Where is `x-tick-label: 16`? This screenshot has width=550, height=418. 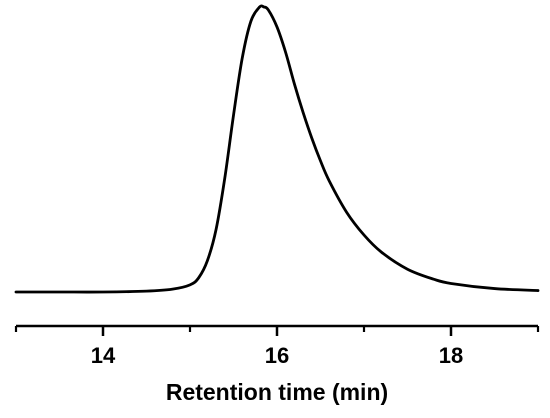
x-tick-label: 16 is located at coordinates (277, 355).